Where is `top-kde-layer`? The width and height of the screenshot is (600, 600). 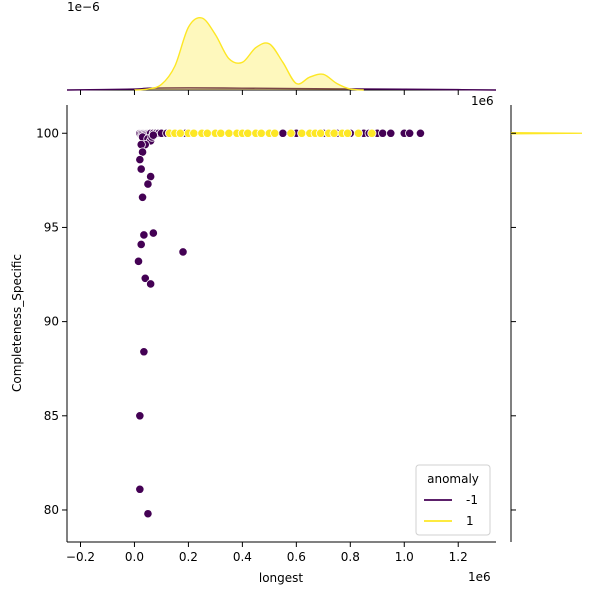
top-kde-layer is located at coordinates (281, 54).